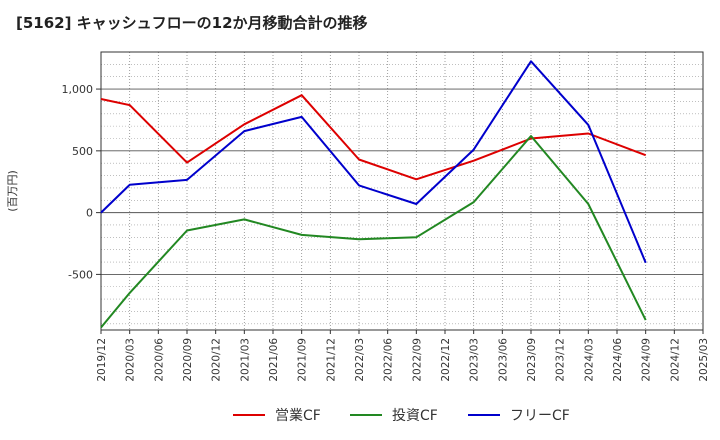 This screenshot has width=720, height=440. I want to click on x-tick-label: 2023/12, so click(561, 360).